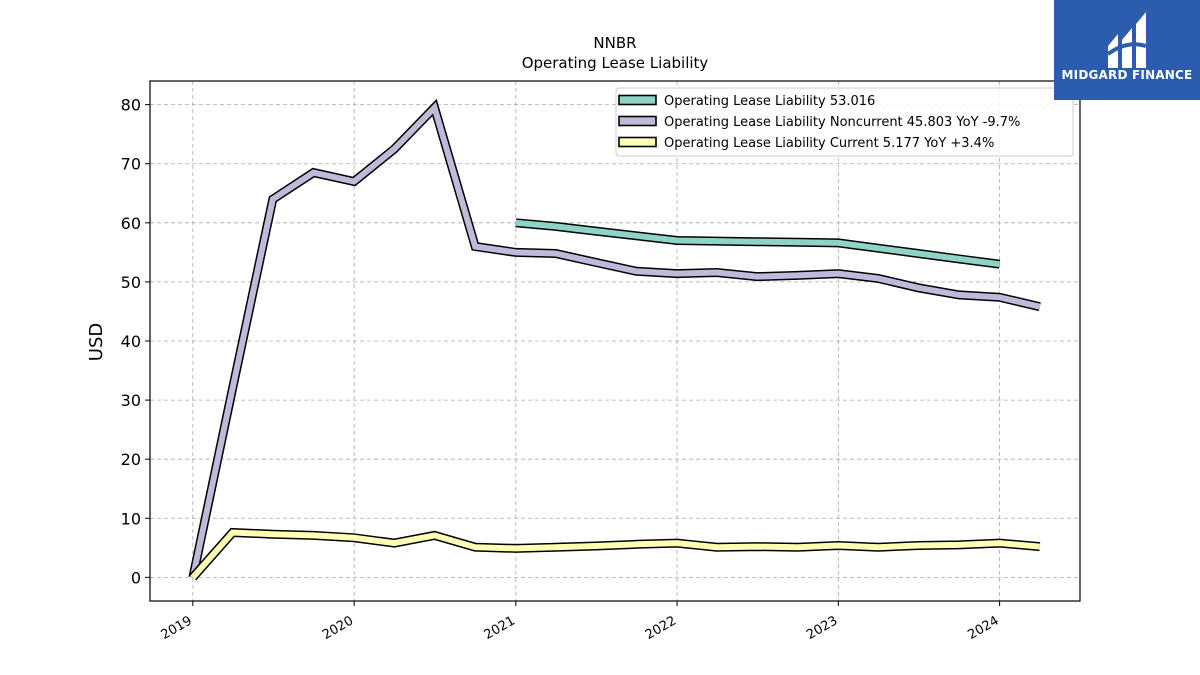 The width and height of the screenshot is (1200, 675). I want to click on y-tick-label: 40, so click(131, 341).